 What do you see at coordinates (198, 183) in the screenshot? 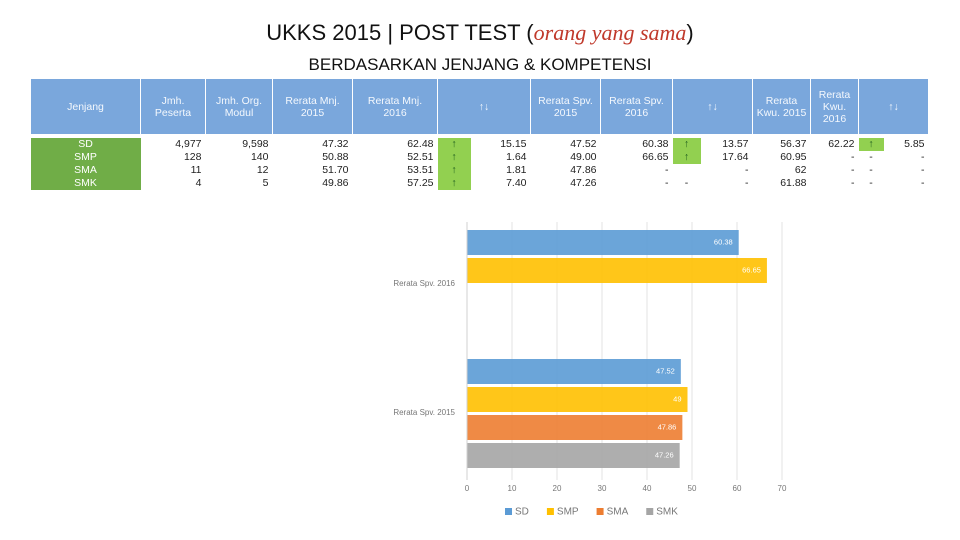
I see `table-cell: 4` at bounding box center [198, 183].